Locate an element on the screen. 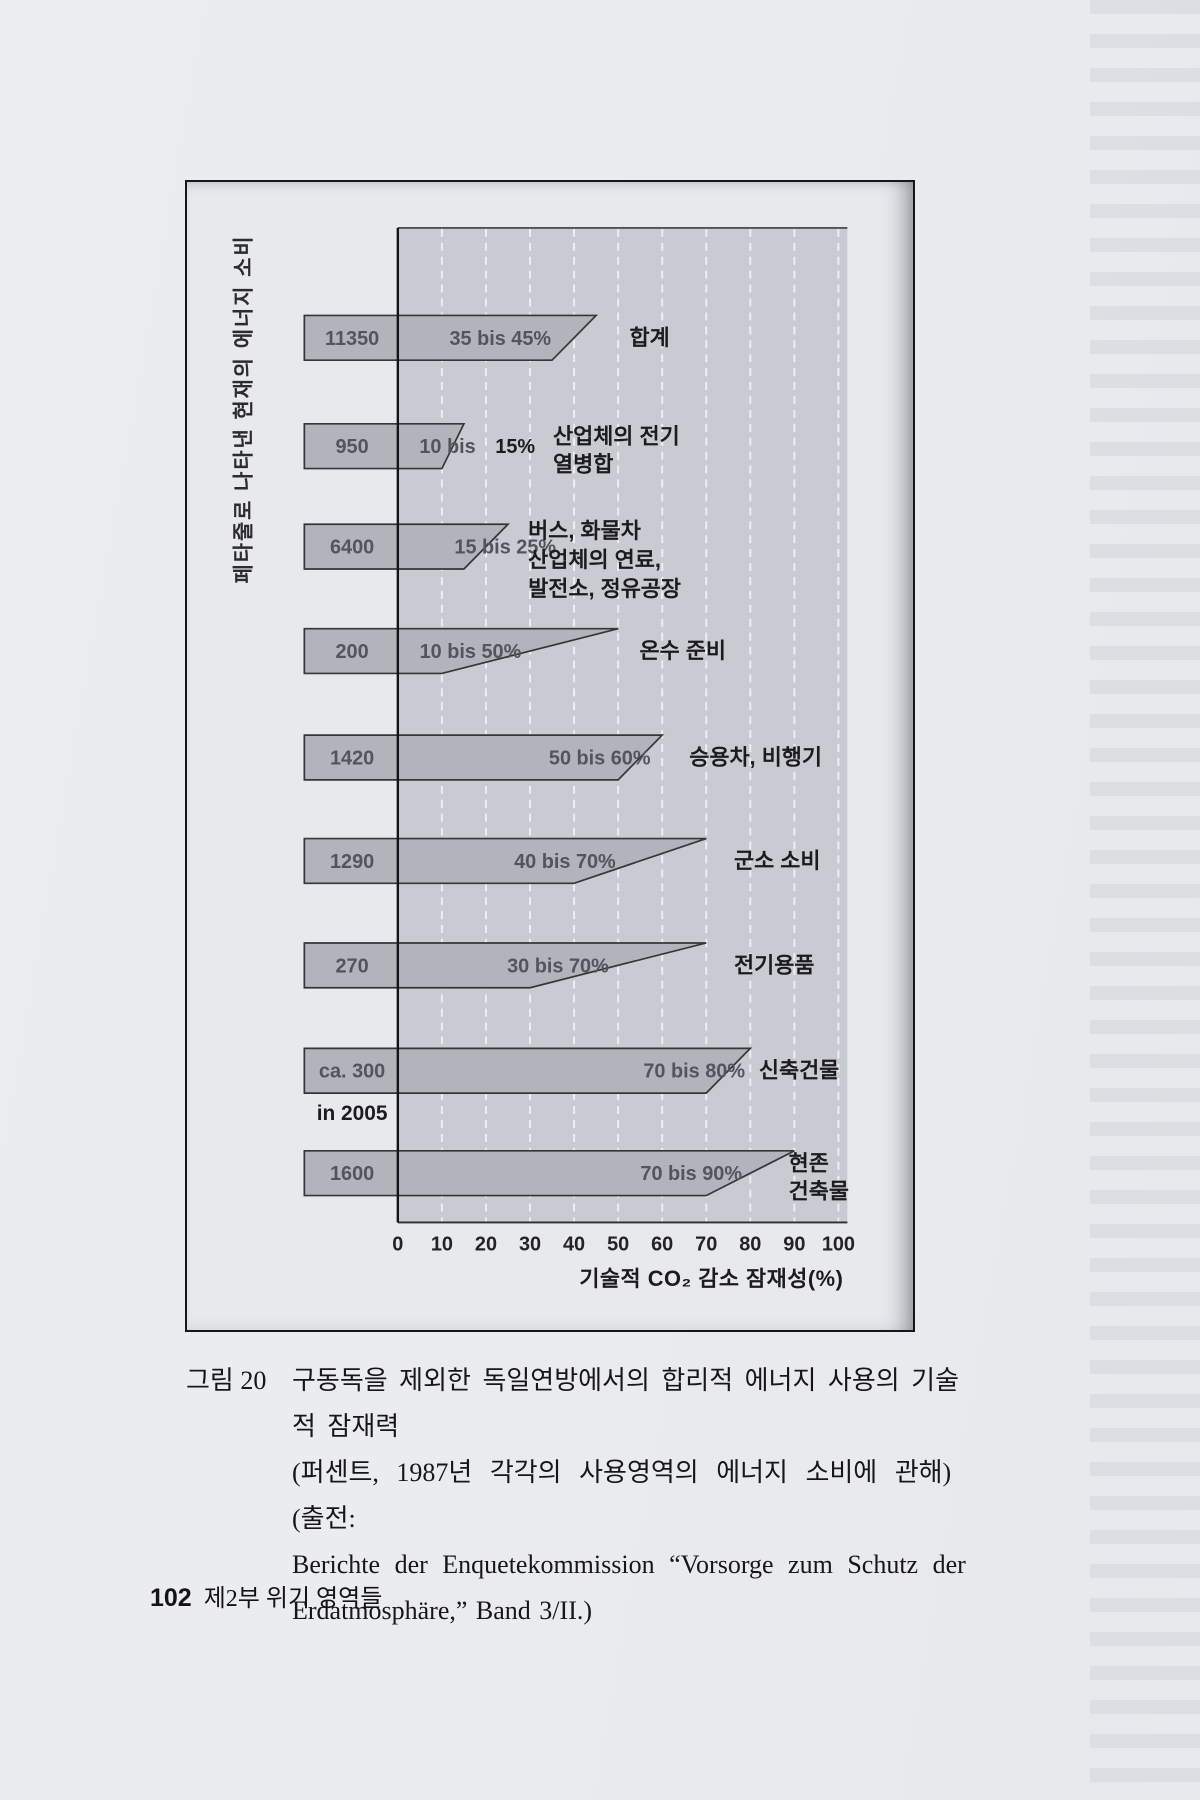 This screenshot has height=1800, width=1200. bar-range-label: 70 bis 80% is located at coordinates (694, 1072).